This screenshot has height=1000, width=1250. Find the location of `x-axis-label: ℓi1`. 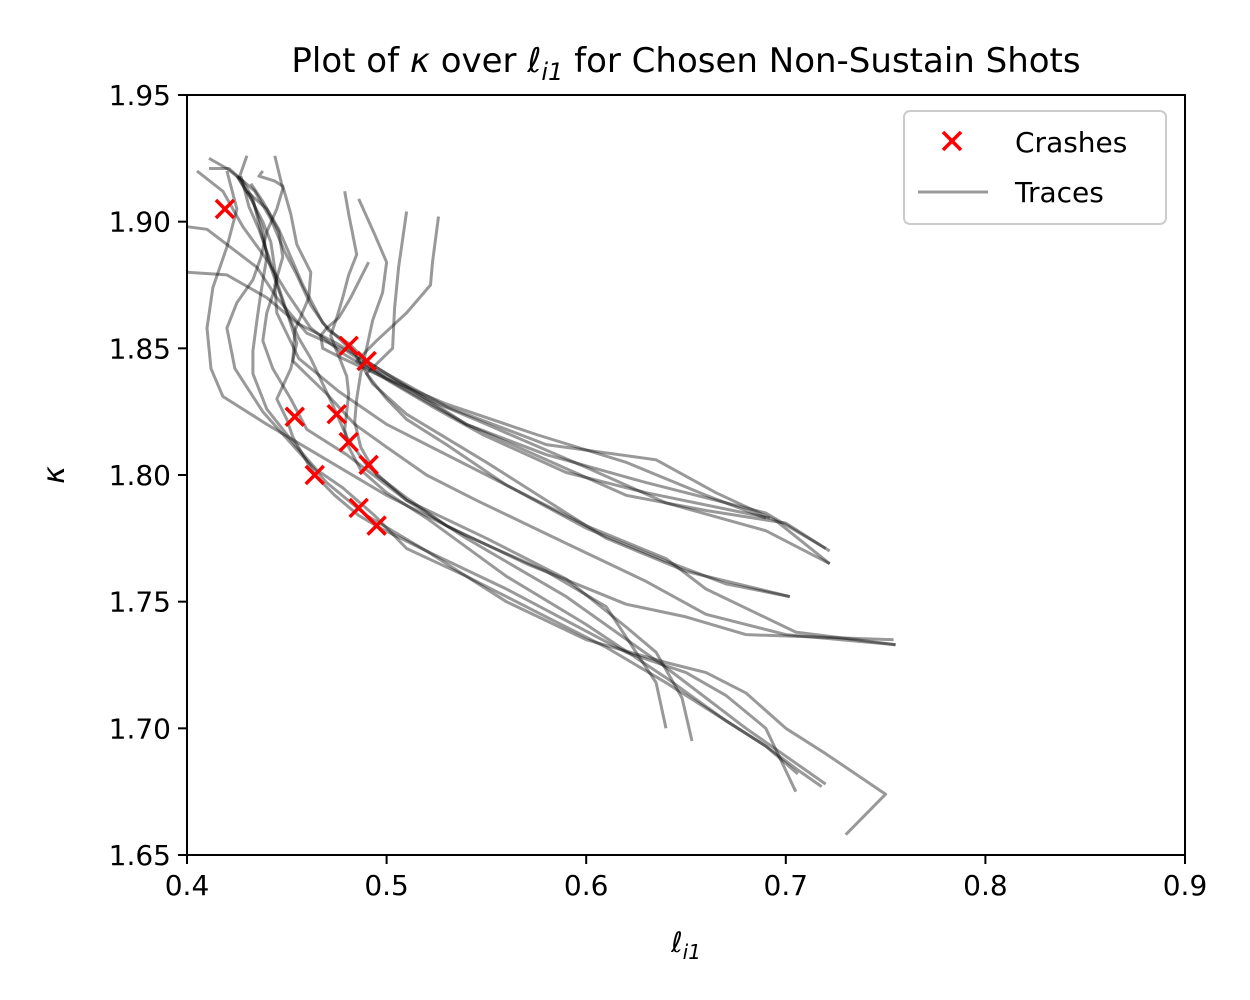

x-axis-label: ℓi1 is located at coordinates (685, 945).